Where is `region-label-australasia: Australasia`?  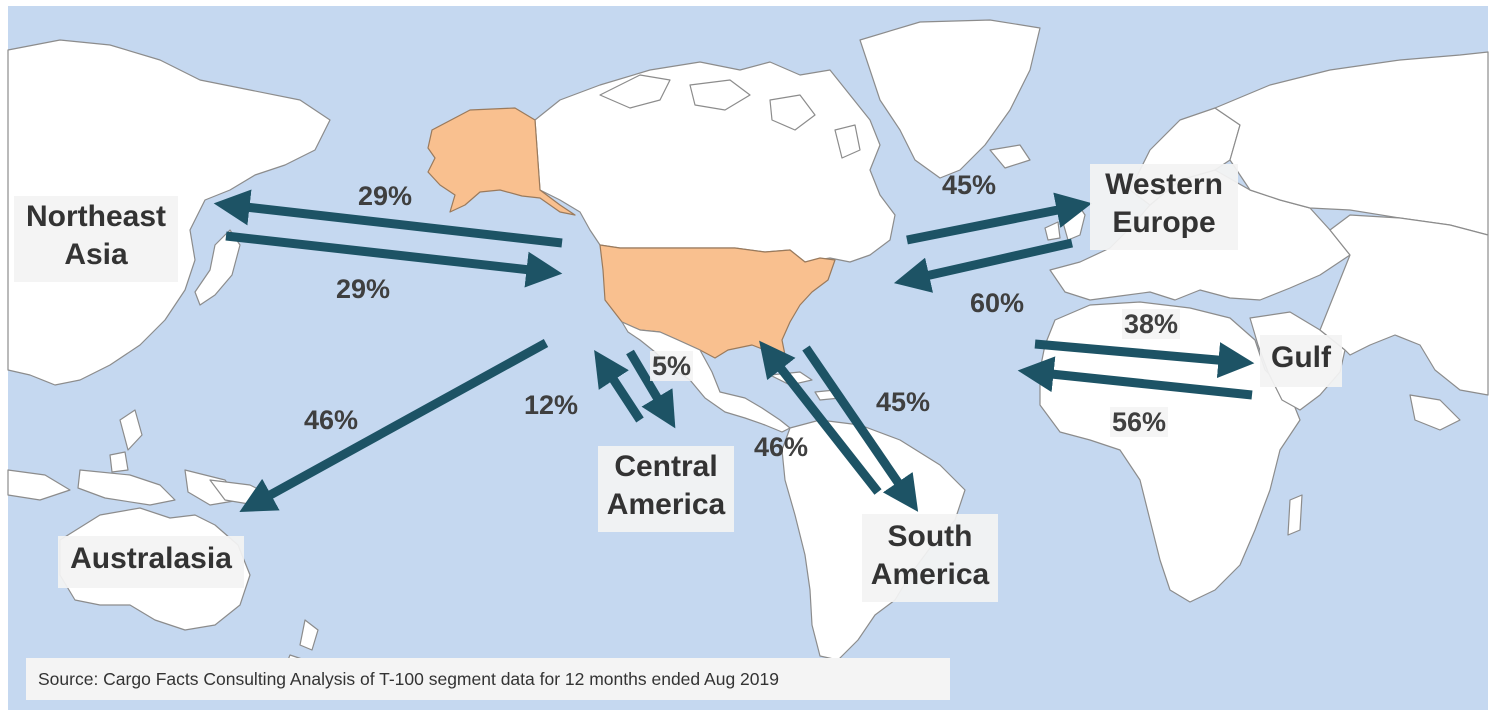
region-label-australasia: Australasia is located at coordinates (151, 562).